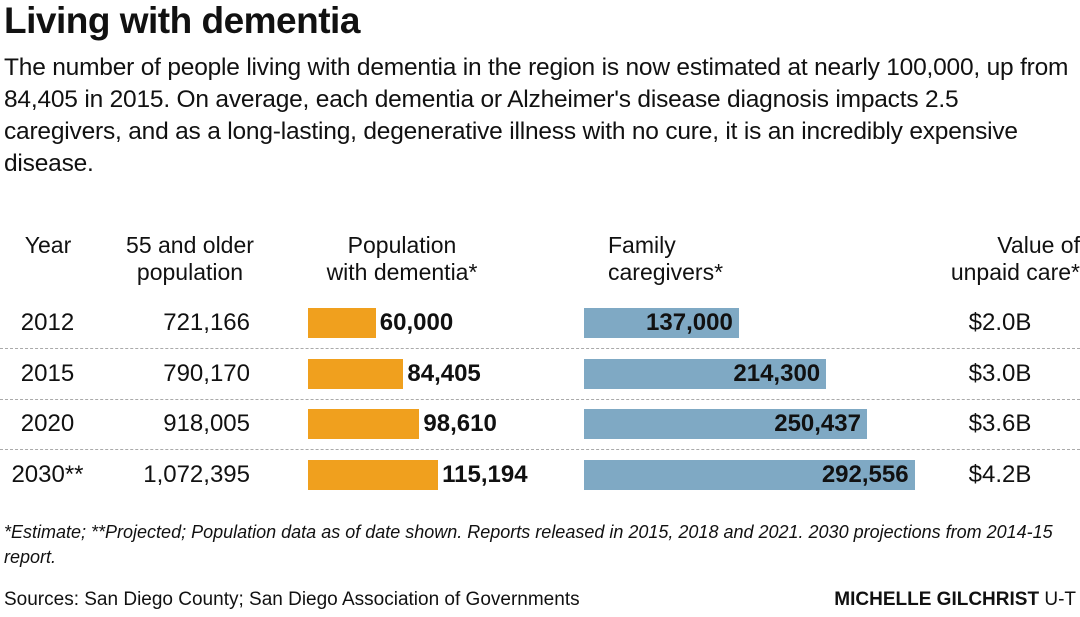 The image size is (1080, 617). Describe the element at coordinates (666, 272) in the screenshot. I see `column-header: caregivers*` at that location.